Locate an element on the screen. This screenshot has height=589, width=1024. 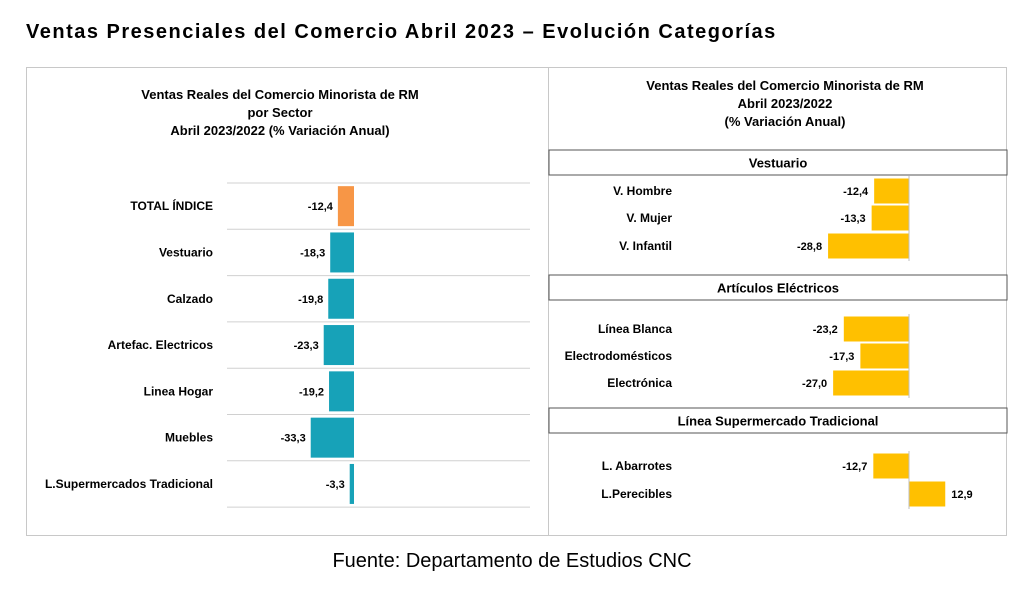
category-label: Línea Blanca is located at coordinates (635, 329).